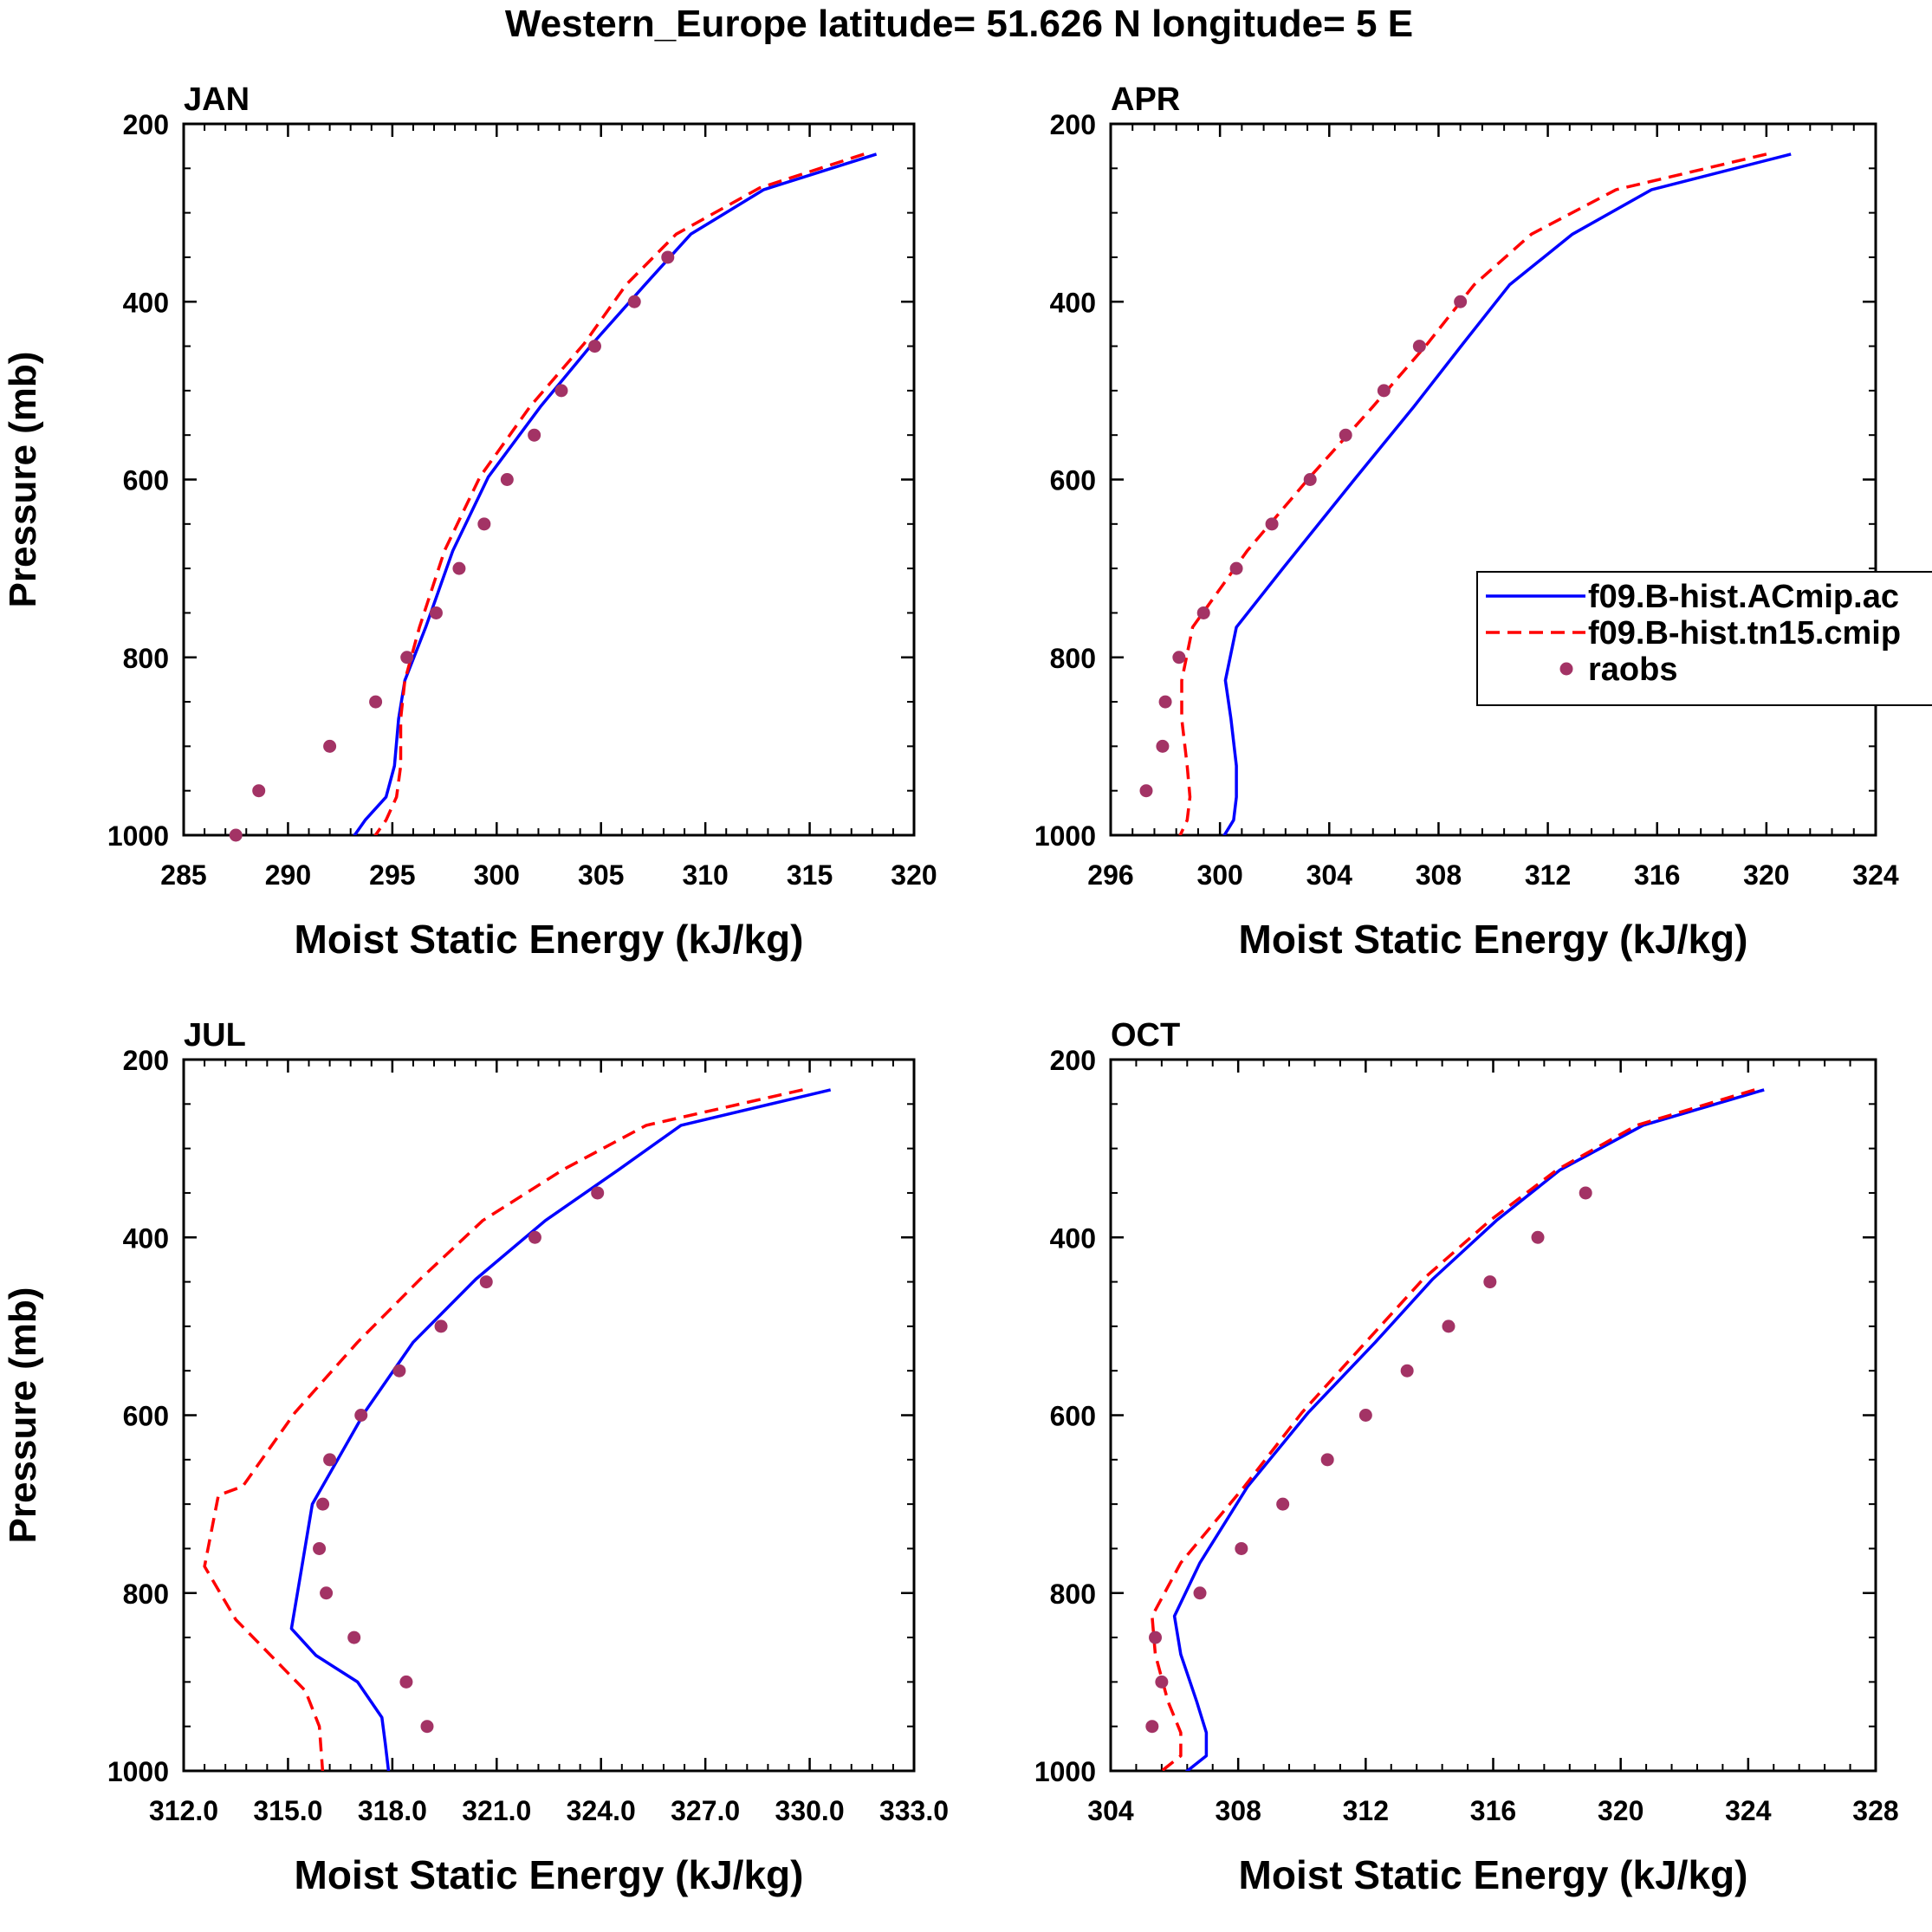  I want to click on x-tick-label-oct: 316, so click(1493, 1811).